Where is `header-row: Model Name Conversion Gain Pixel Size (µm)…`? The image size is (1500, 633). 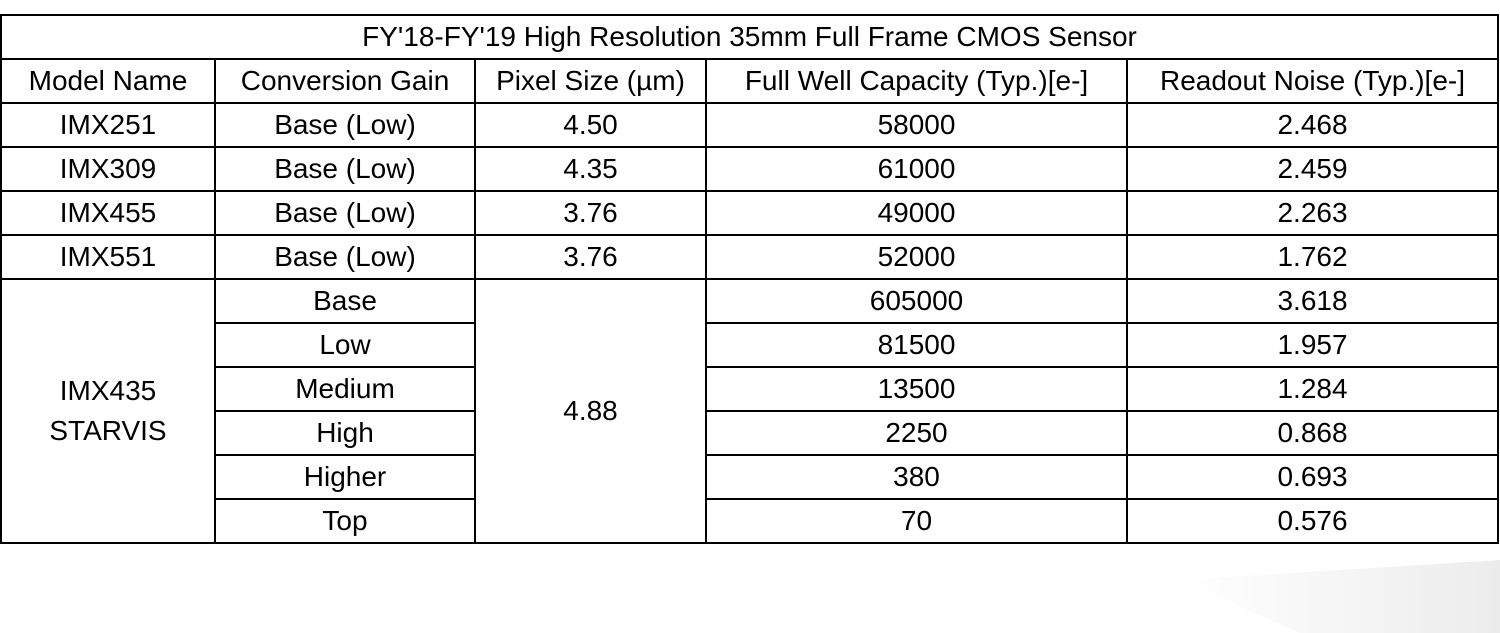
header-row: Model Name Conversion Gain Pixel Size (µm)… is located at coordinates (750, 81).